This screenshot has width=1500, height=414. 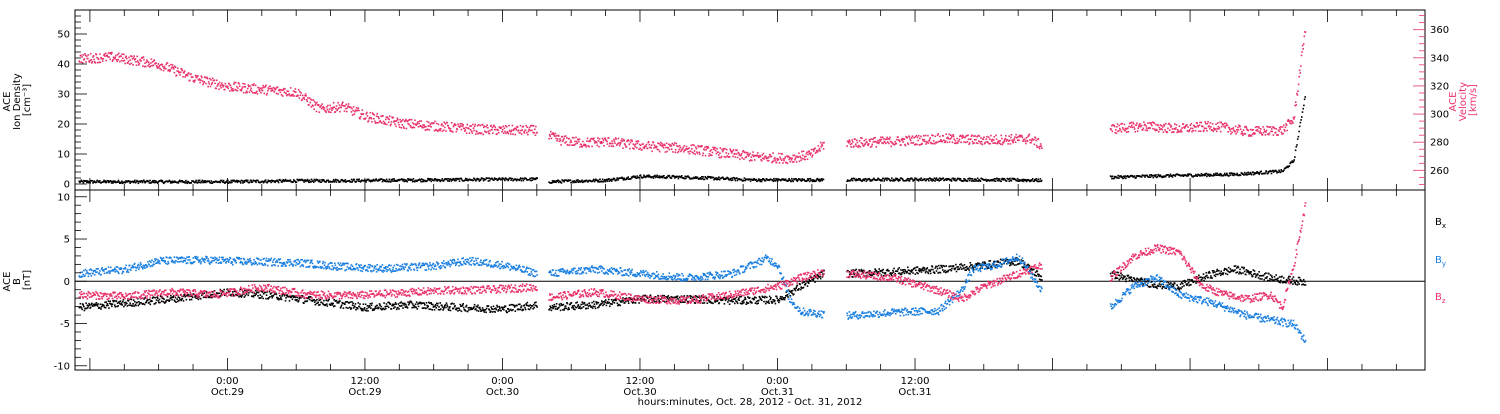 What do you see at coordinates (63, 65) in the screenshot?
I see `density-tick-label: 40` at bounding box center [63, 65].